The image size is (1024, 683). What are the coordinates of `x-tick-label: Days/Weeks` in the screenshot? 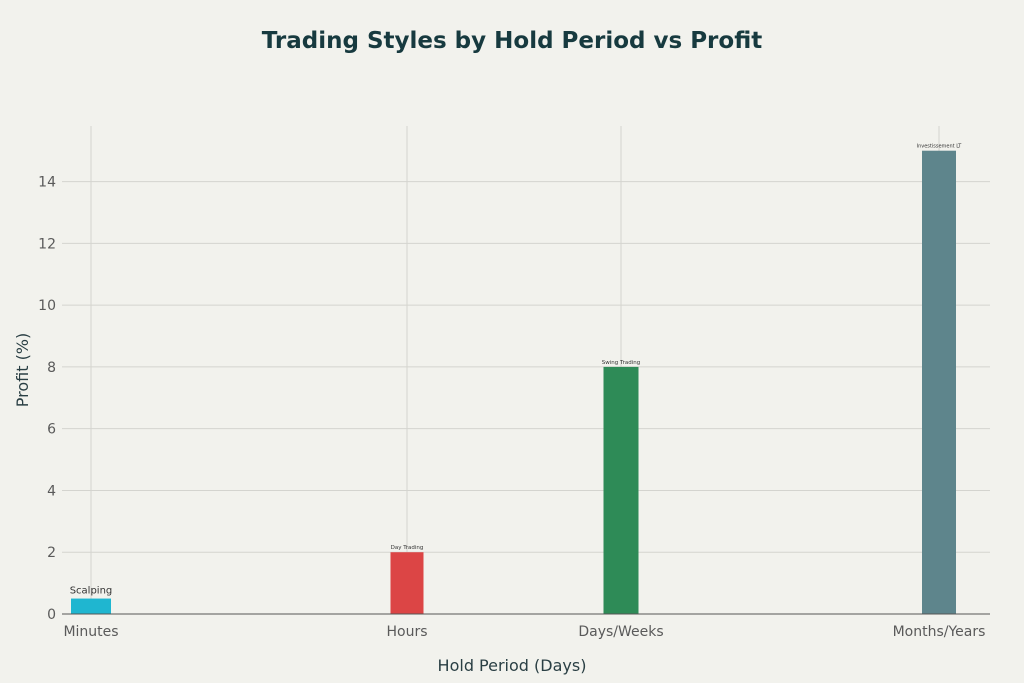 It's located at (620, 632).